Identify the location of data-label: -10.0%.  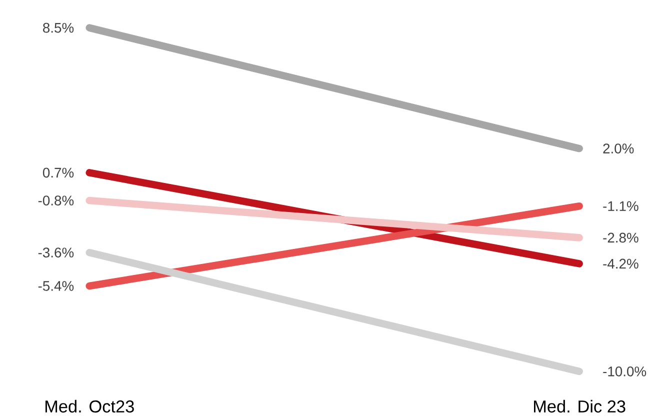
(624, 371).